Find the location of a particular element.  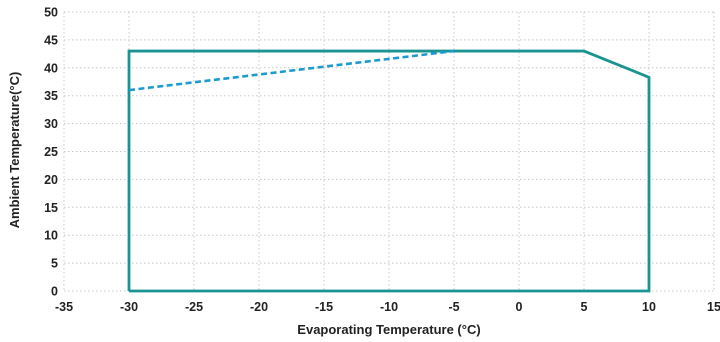

y-tick-label: 25 is located at coordinates (51, 152).